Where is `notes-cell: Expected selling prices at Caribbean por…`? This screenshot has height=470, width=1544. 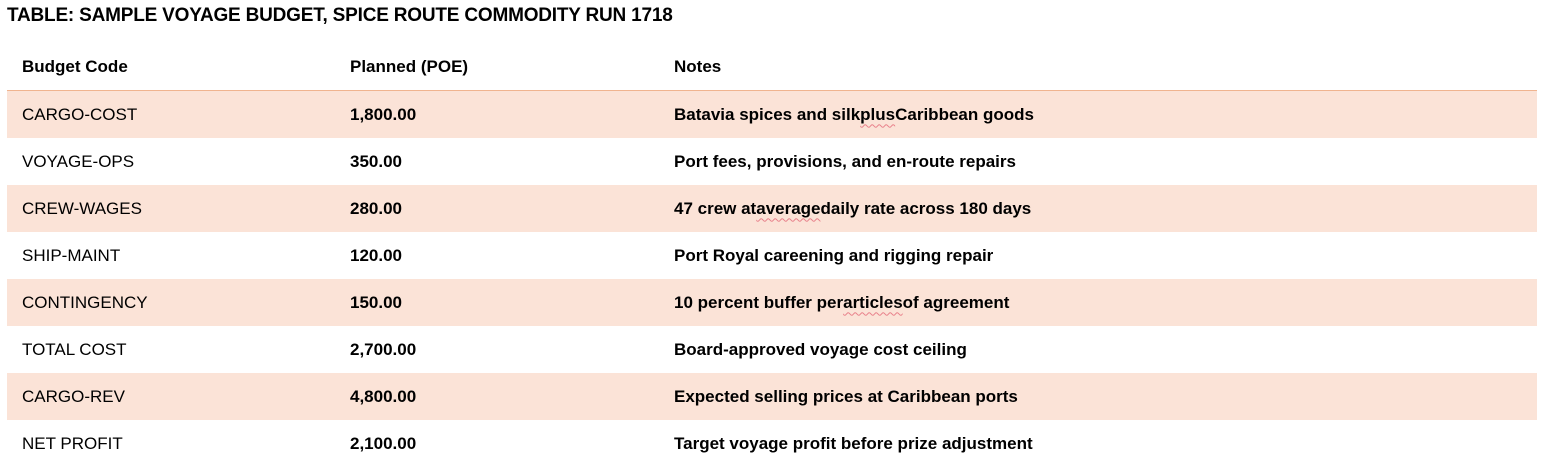
notes-cell: Expected selling prices at Caribbean por… is located at coordinates (846, 396).